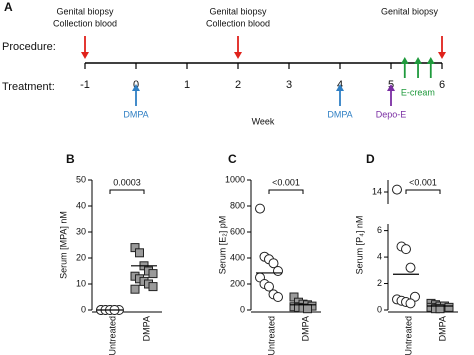  What do you see at coordinates (391, 114) in the screenshot?
I see `treatment-label: Depo-E` at bounding box center [391, 114].